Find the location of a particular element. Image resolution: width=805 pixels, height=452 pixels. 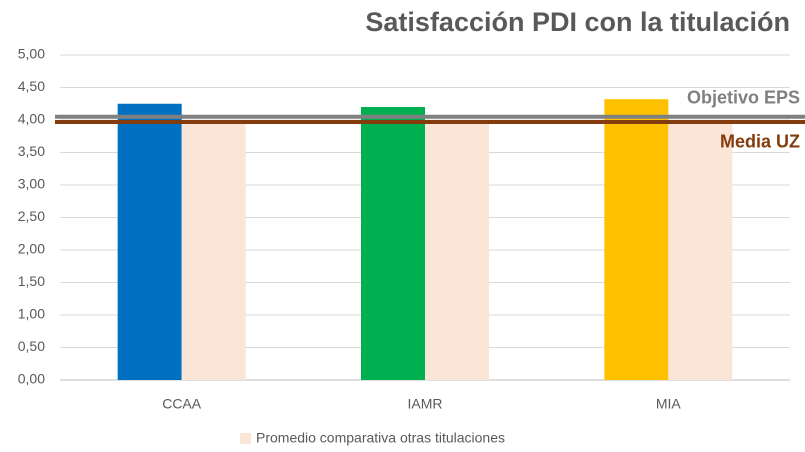

x-tick-label: IAMR is located at coordinates (425, 404).